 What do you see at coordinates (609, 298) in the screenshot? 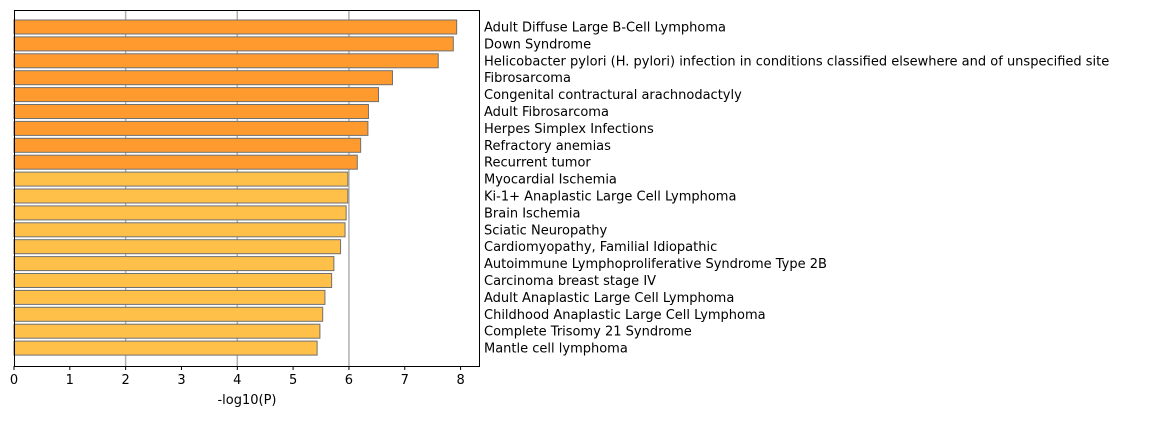
I see `category-label: Adult Anaplastic Large Cell Lymphoma` at bounding box center [609, 298].